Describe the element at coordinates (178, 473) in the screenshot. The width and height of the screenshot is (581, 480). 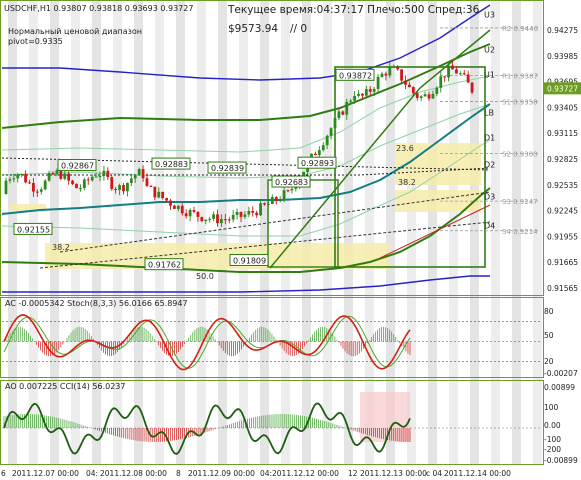
I see `time-tick: 8` at that location.